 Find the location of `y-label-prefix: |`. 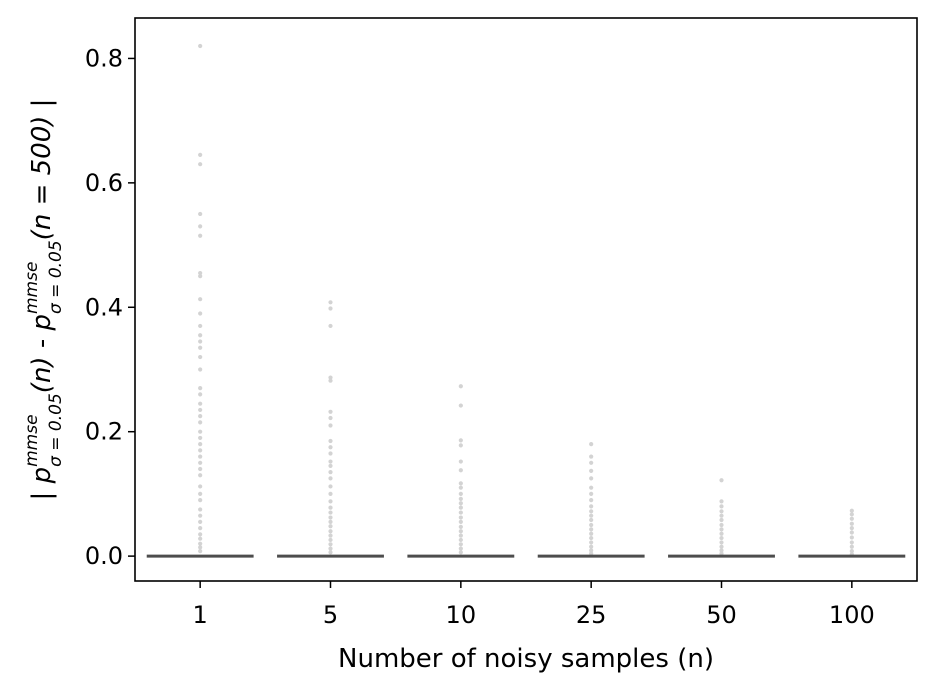

y-label-prefix: | is located at coordinates (42, 491).